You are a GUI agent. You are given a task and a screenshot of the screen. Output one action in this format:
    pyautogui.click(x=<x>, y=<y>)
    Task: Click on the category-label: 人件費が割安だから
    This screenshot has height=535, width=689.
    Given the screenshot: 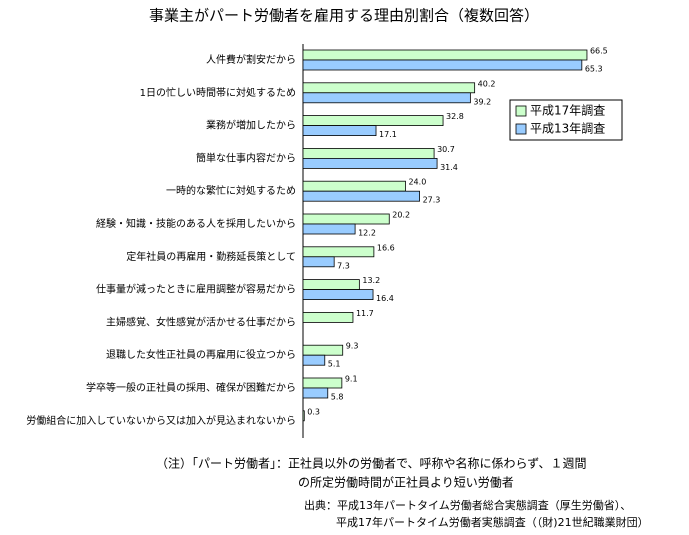 What is the action you would take?
    pyautogui.click(x=251, y=59)
    